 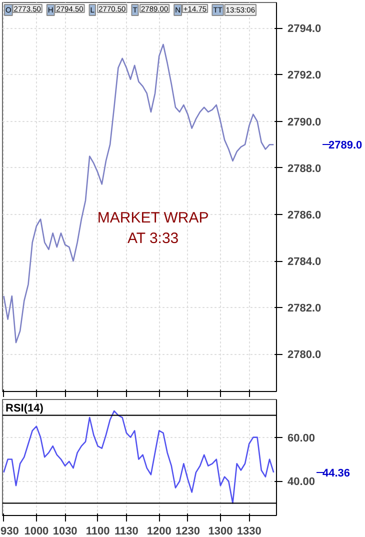 What do you see at coordinates (305, 262) in the screenshot?
I see `y-tick-label: 2784.0` at bounding box center [305, 262].